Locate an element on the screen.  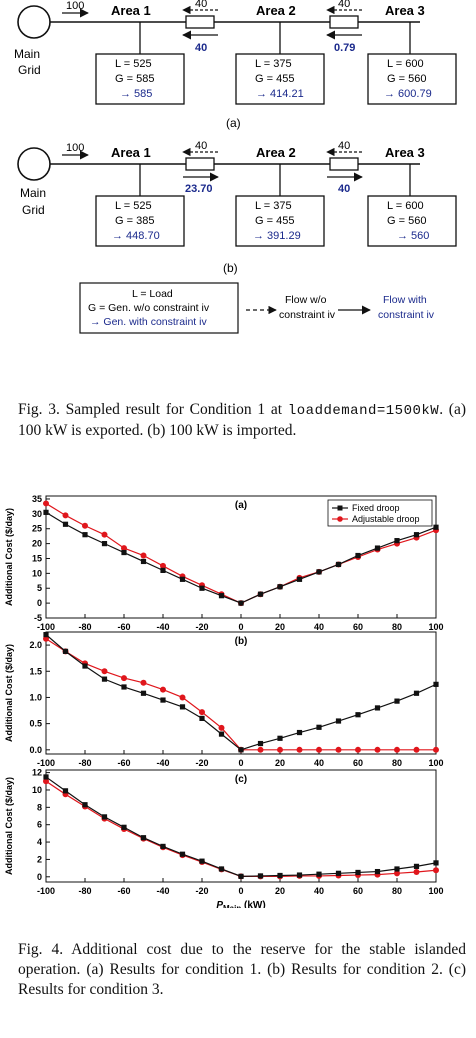
area-3-gen-iv: → 560 is located at coordinates (413, 236).